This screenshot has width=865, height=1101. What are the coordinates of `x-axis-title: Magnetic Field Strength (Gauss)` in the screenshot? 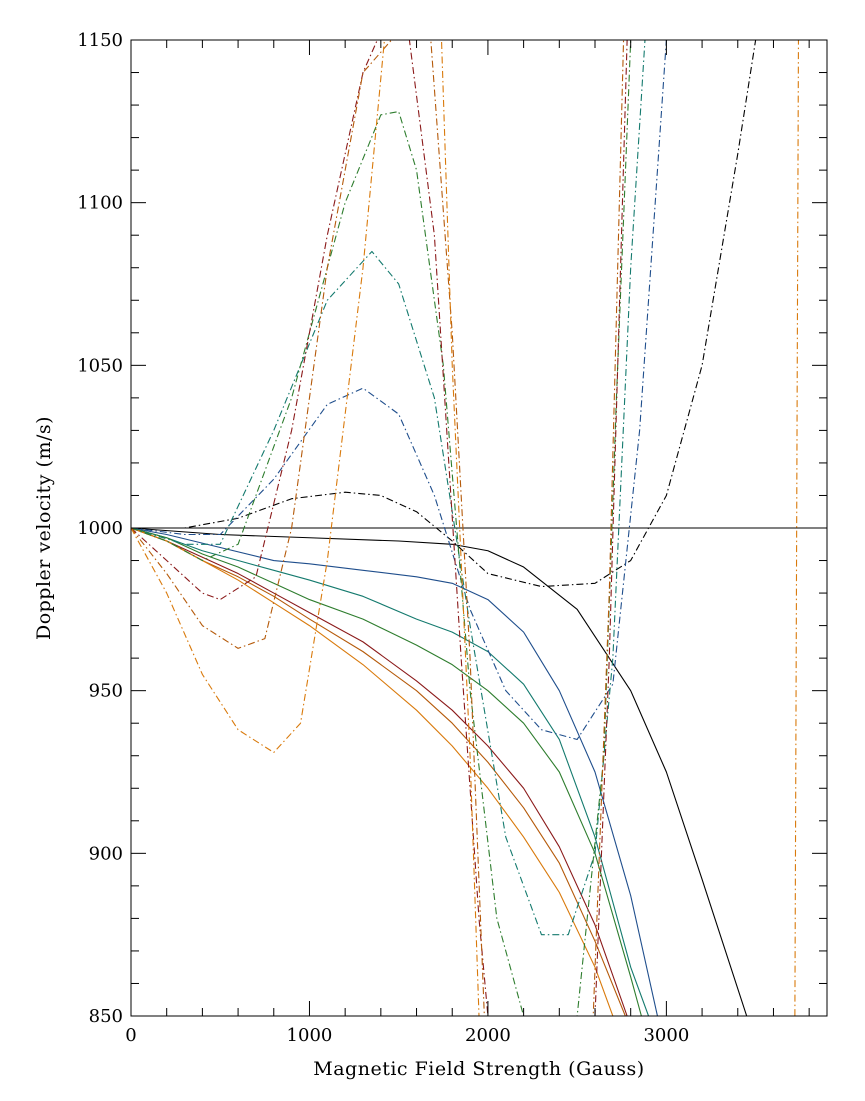 It's located at (478, 1069).